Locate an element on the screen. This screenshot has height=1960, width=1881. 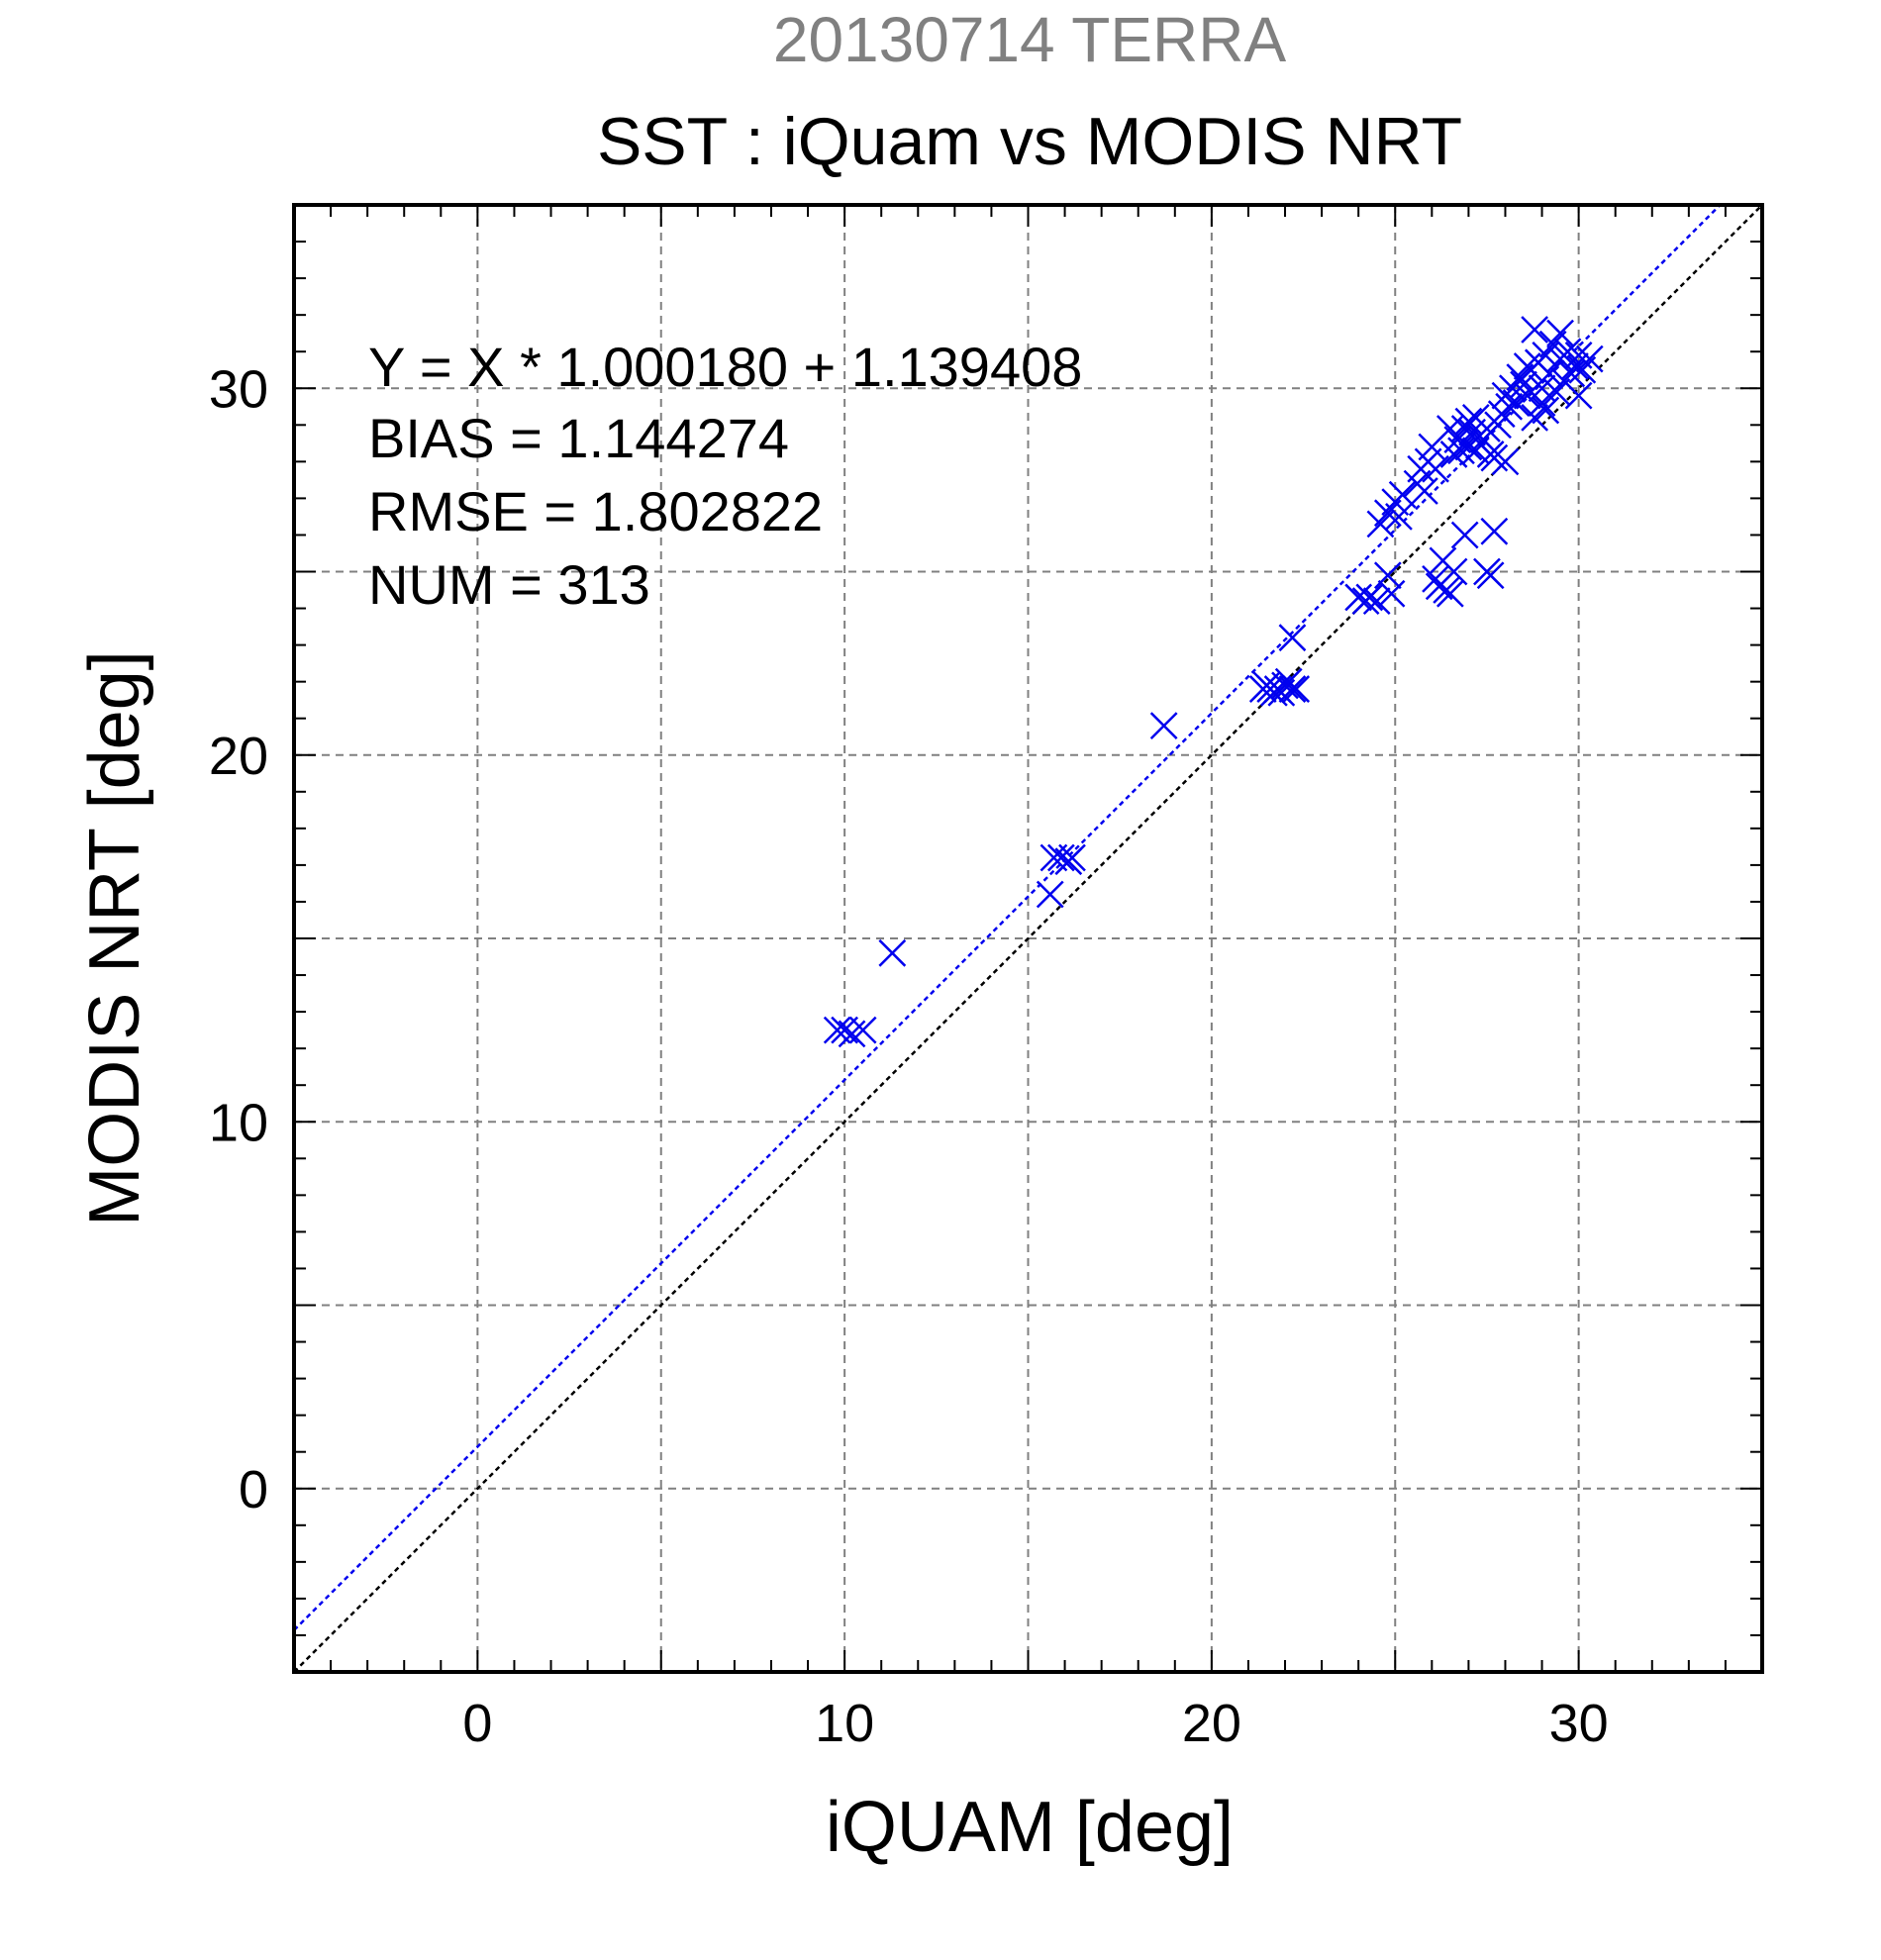
regression-equation: Y = X * 1.000180 + 1.139408 is located at coordinates (725, 367).